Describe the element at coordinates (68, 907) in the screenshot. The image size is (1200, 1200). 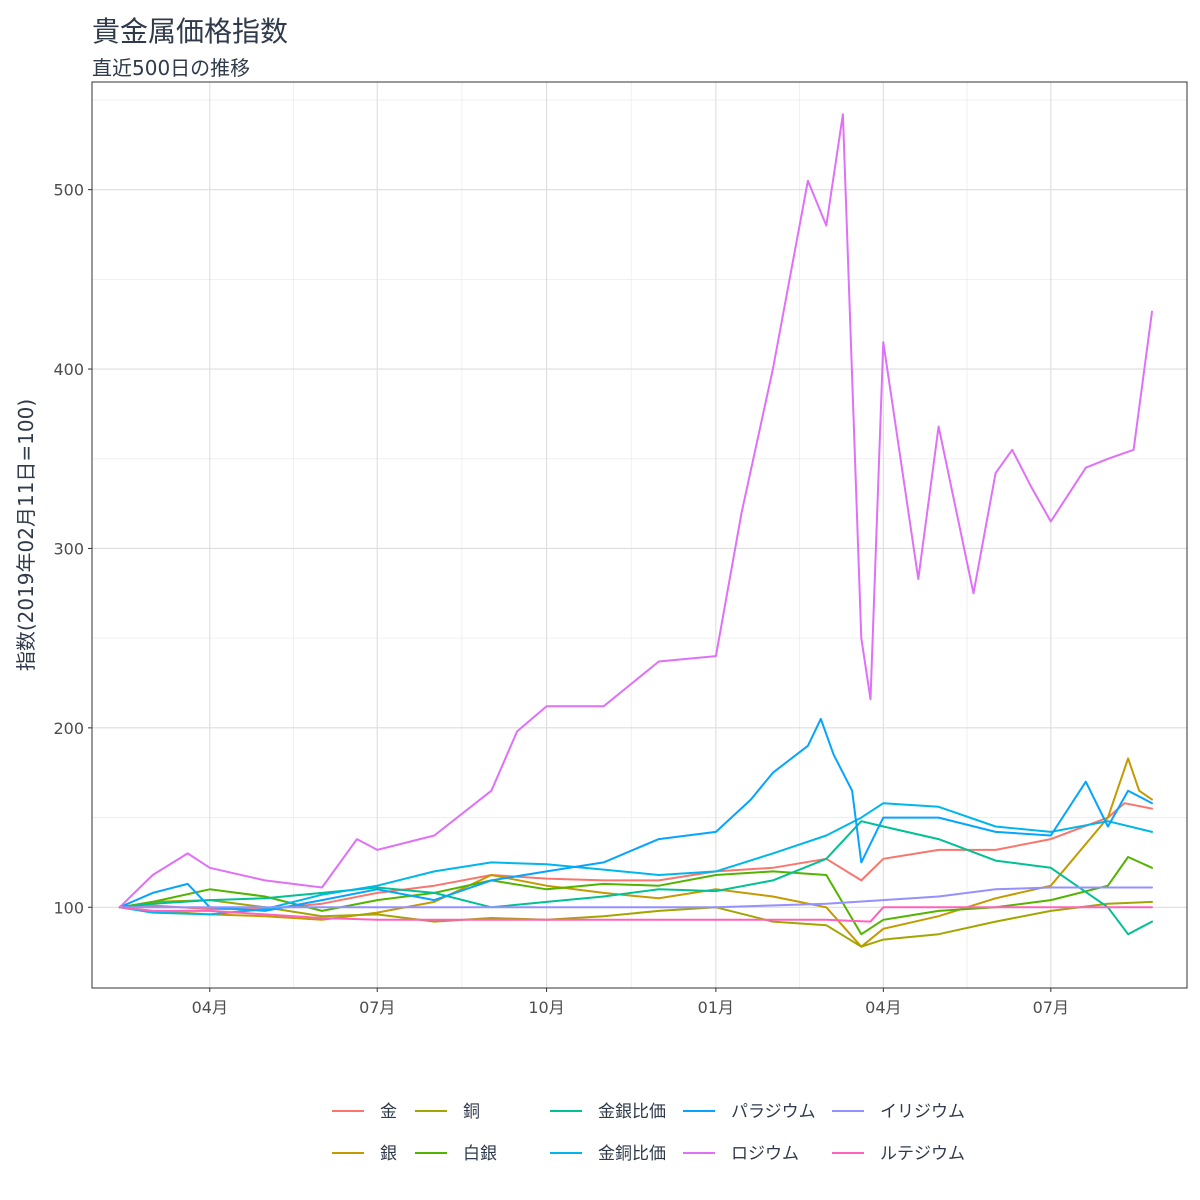
I see `y-tick-label: 100` at that location.